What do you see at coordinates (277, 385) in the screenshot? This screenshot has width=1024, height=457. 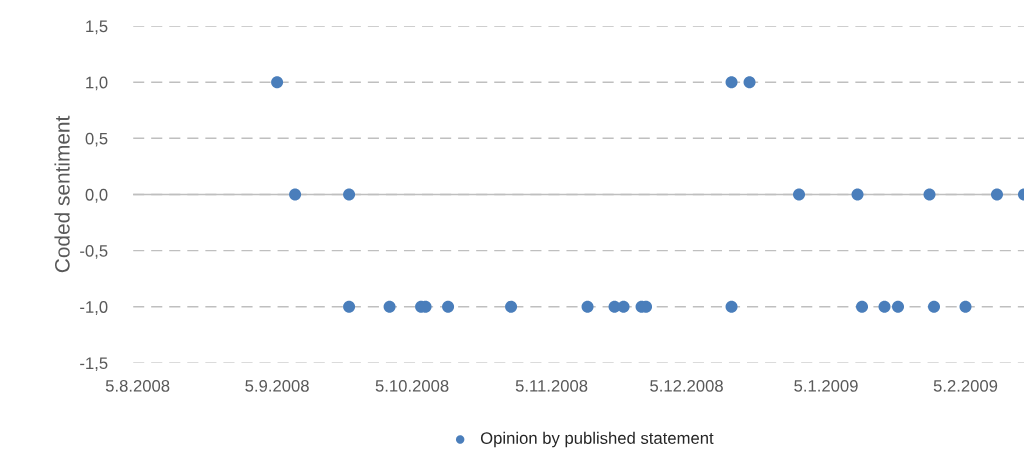 I see `x-tick-label: 5.9.2008` at bounding box center [277, 385].